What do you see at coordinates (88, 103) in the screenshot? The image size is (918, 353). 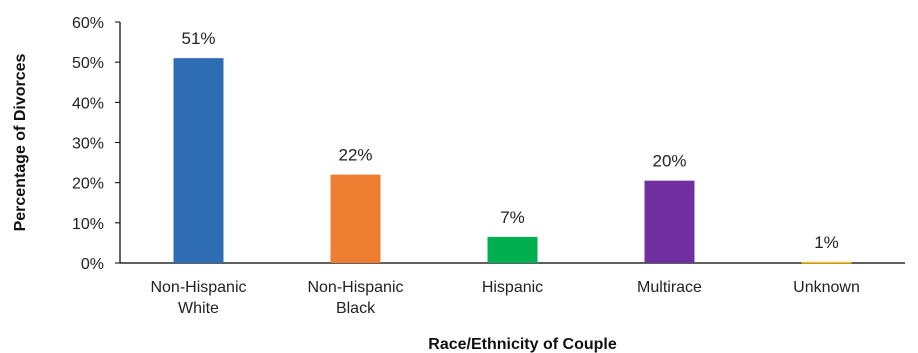 I see `y-tick-label: 40%` at bounding box center [88, 103].